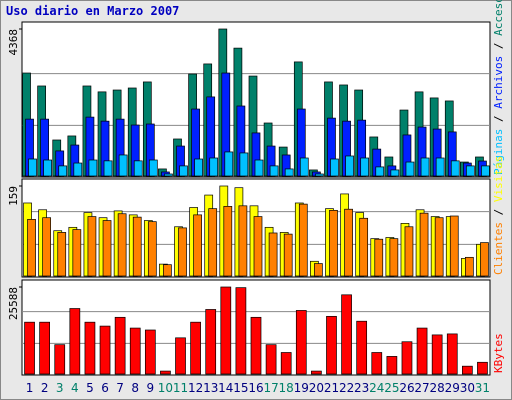  I want to click on x-tick-label: 7, so click(120, 388).